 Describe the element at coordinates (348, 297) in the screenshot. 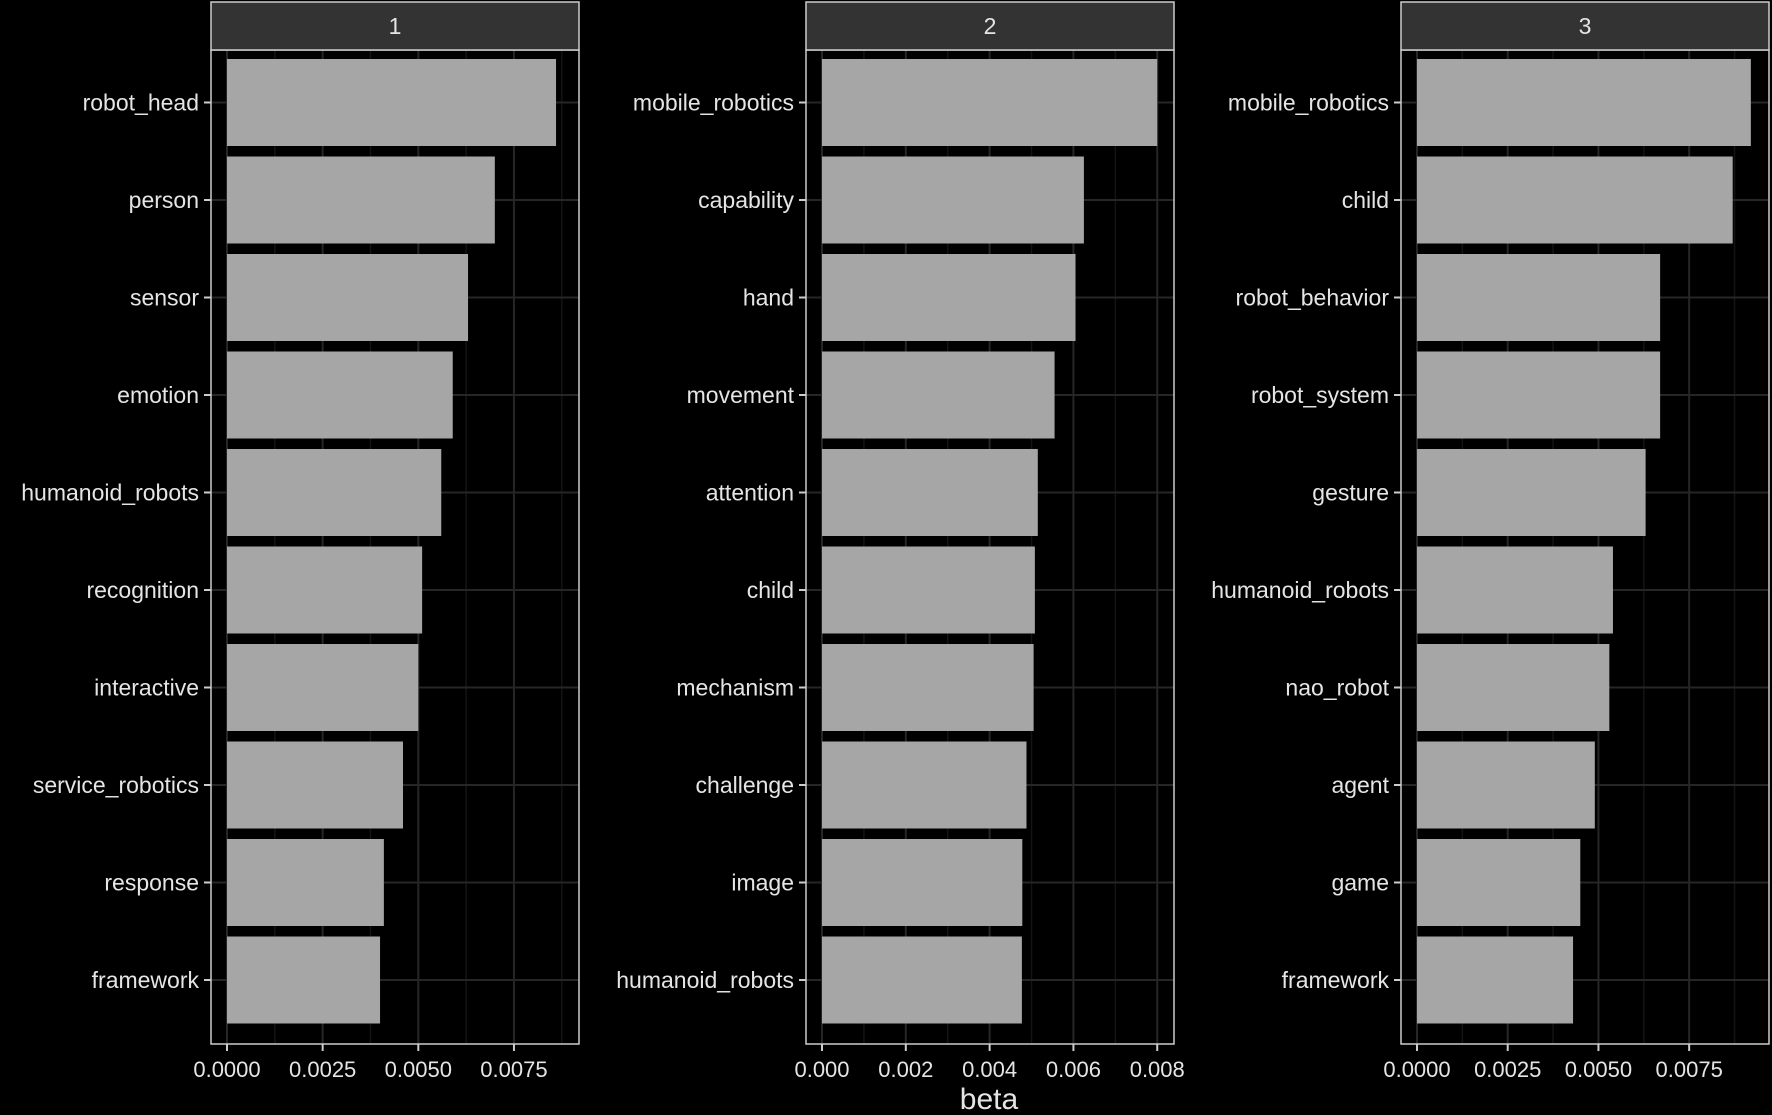

I see `bar-sensor` at that location.